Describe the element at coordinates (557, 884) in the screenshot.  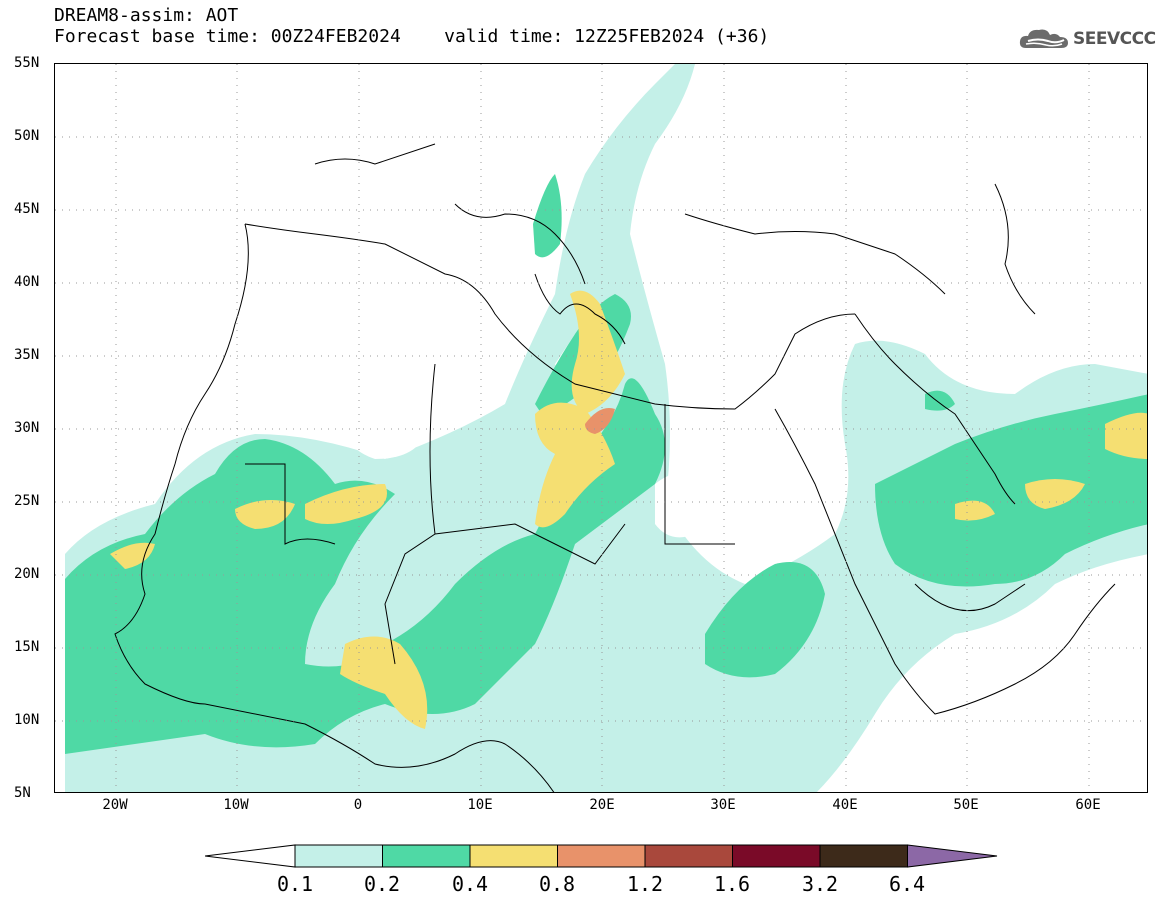
I see `colorbar-label-0.8: 0.8` at that location.